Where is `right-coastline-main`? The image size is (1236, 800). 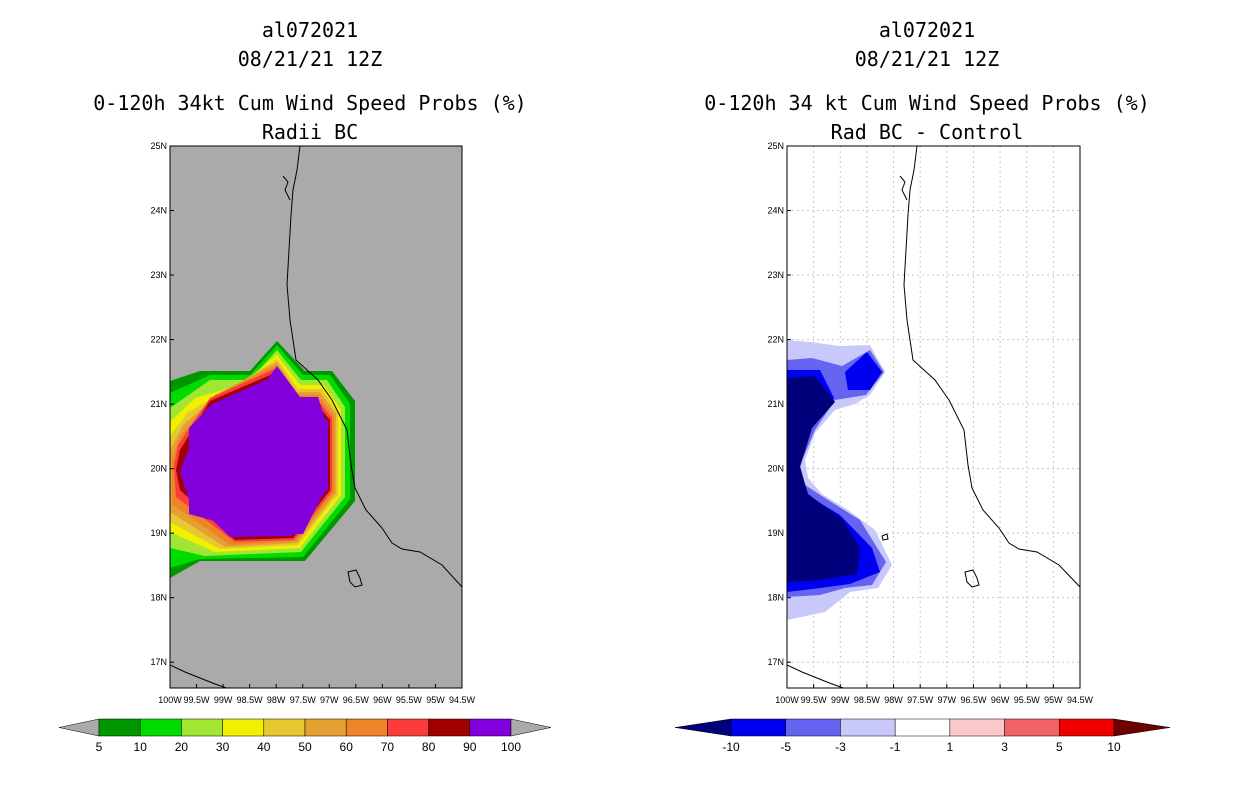
right-coastline-main is located at coordinates (991, 367).